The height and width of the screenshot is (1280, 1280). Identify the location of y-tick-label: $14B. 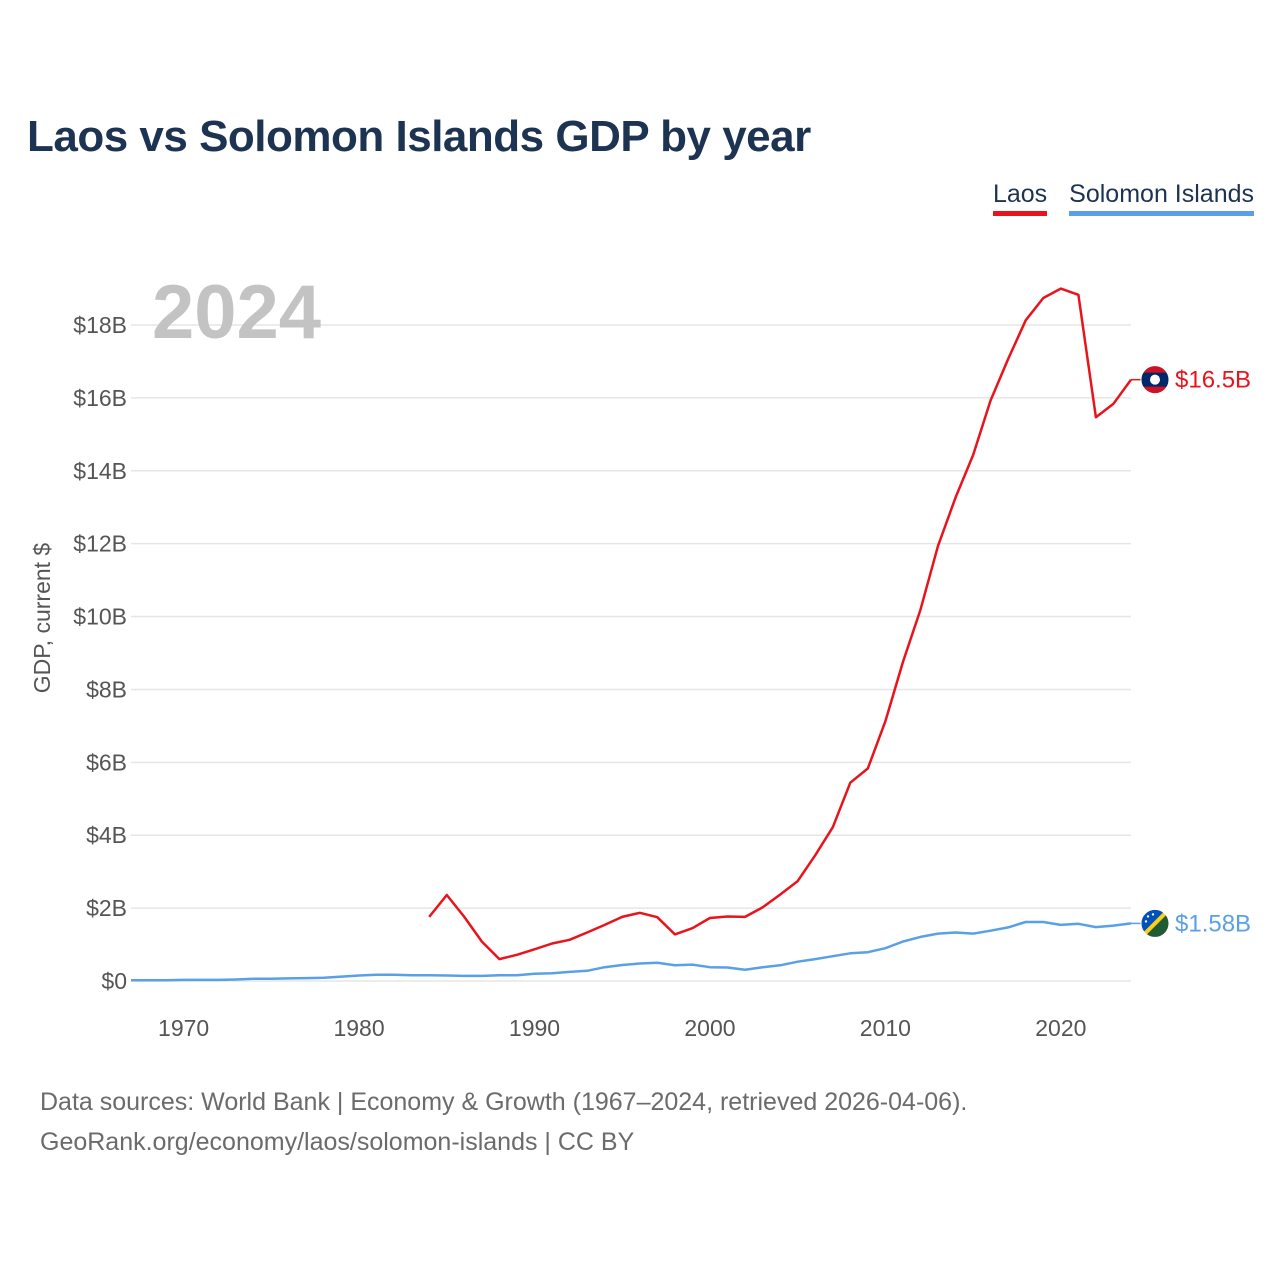
(100, 471).